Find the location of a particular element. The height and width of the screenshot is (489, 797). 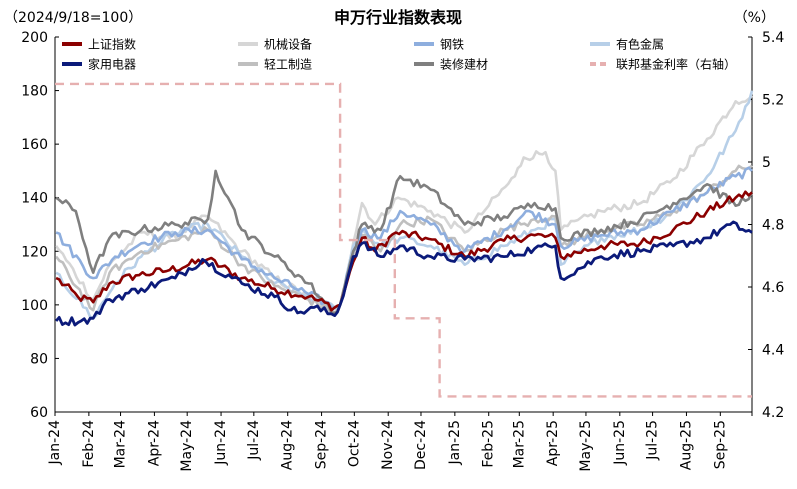

x-tick-label: Jan-24 is located at coordinates (55, 443).